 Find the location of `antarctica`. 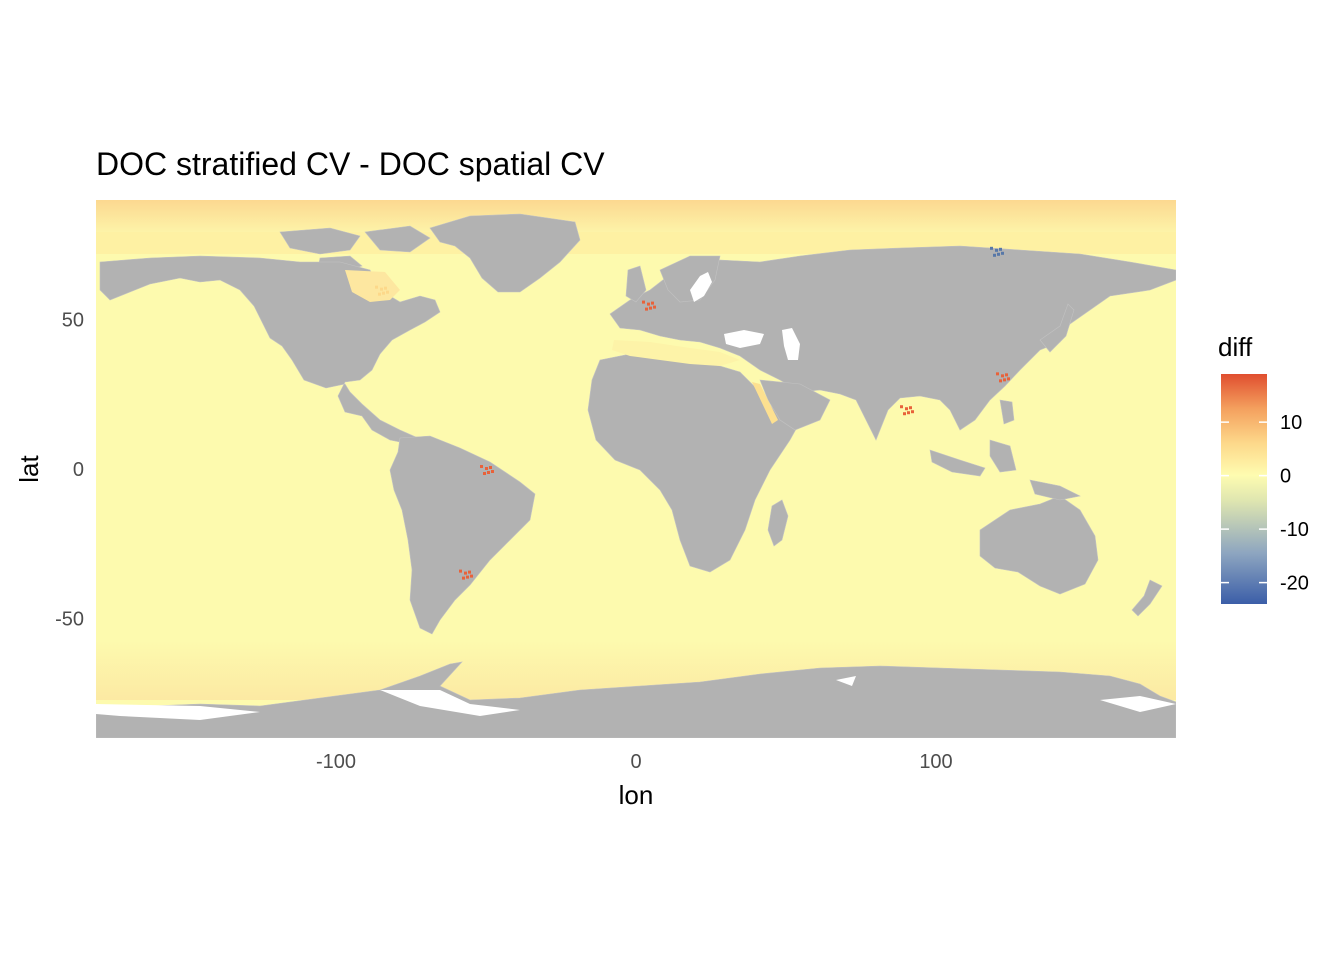

antarctica is located at coordinates (636, 699).